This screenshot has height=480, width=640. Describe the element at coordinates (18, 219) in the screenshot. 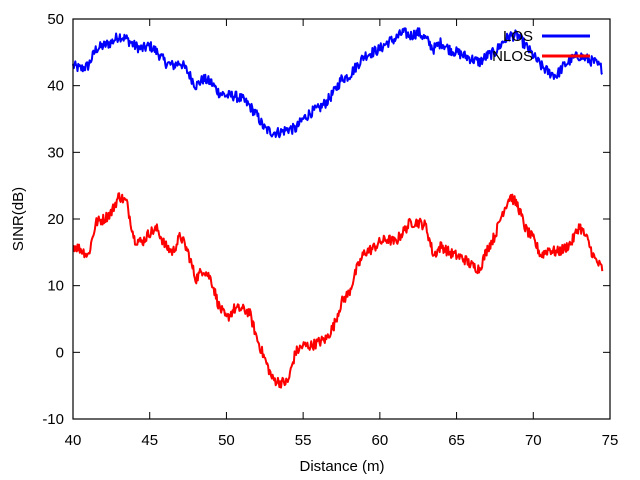

I see `y-axis-title: SINR(dB)` at that location.